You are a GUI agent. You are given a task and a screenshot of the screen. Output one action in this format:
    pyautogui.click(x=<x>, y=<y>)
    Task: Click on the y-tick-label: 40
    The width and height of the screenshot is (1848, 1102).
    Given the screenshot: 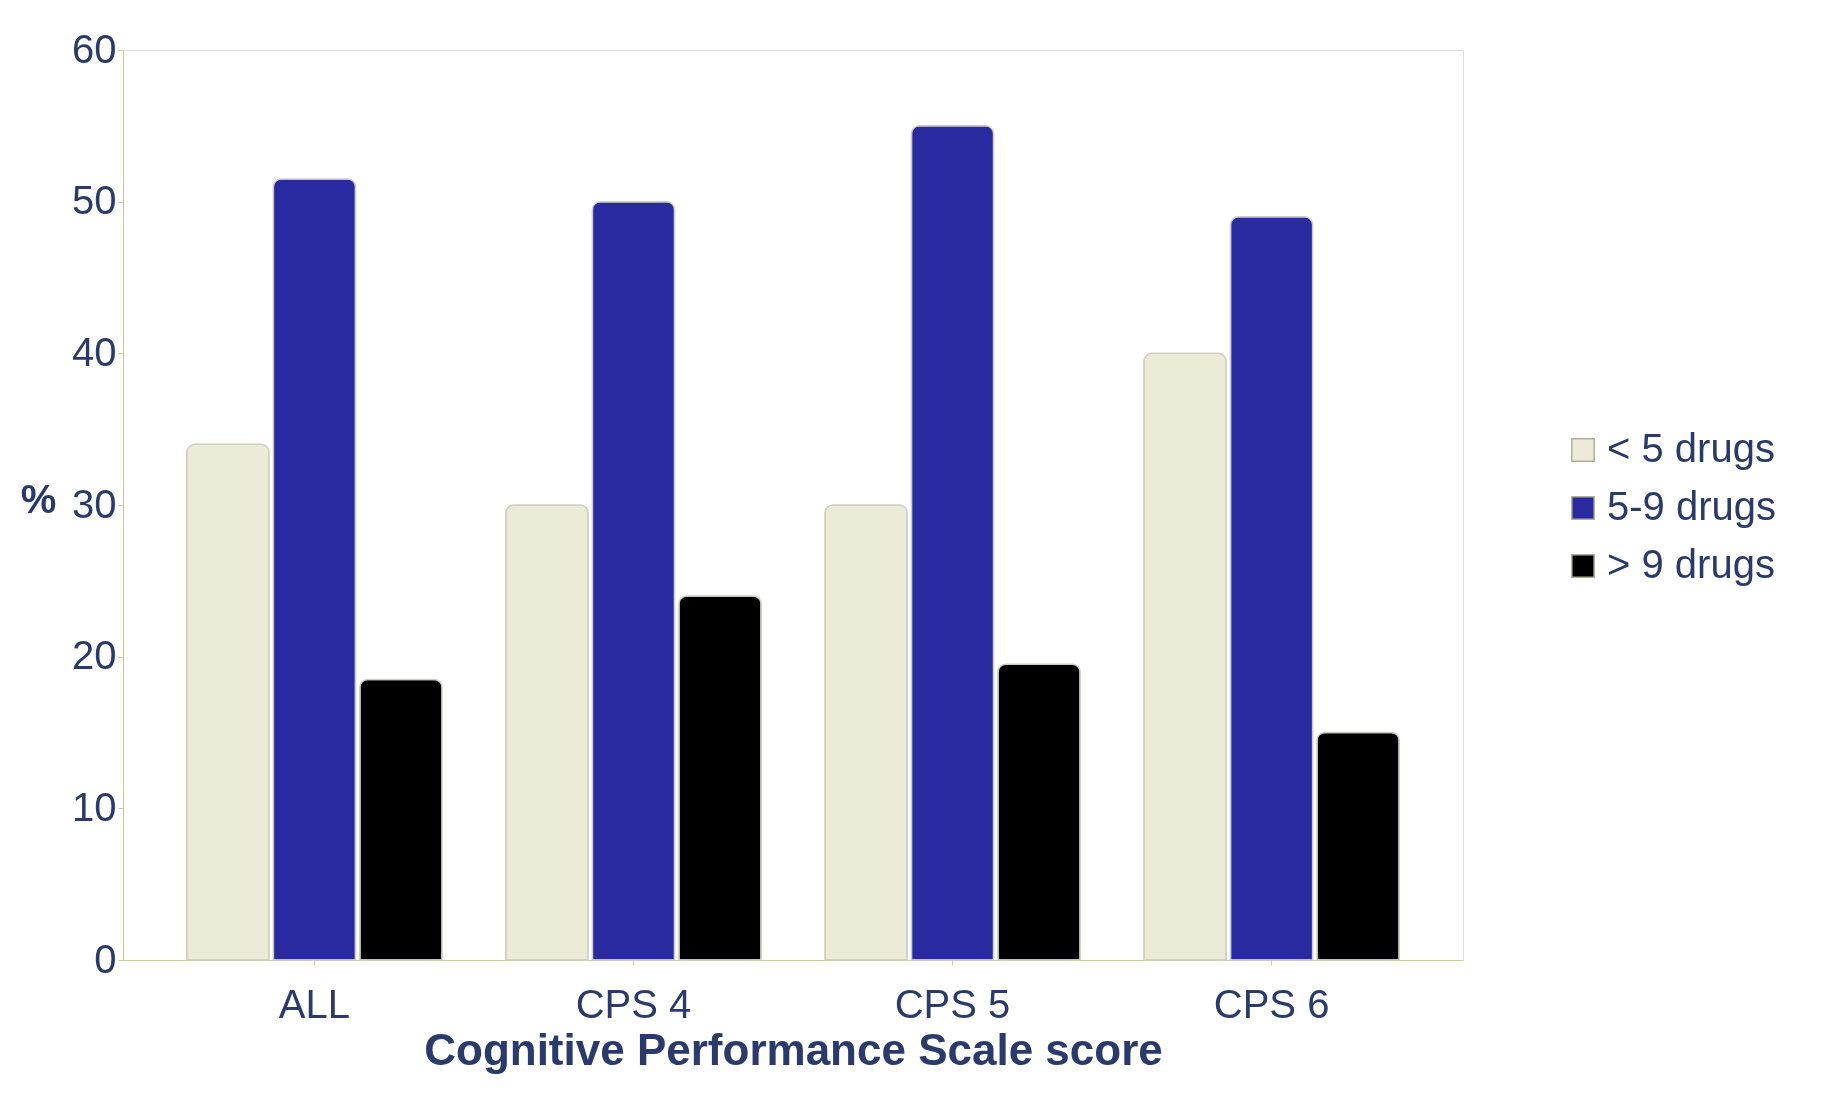 What is the action you would take?
    pyautogui.click(x=94, y=351)
    